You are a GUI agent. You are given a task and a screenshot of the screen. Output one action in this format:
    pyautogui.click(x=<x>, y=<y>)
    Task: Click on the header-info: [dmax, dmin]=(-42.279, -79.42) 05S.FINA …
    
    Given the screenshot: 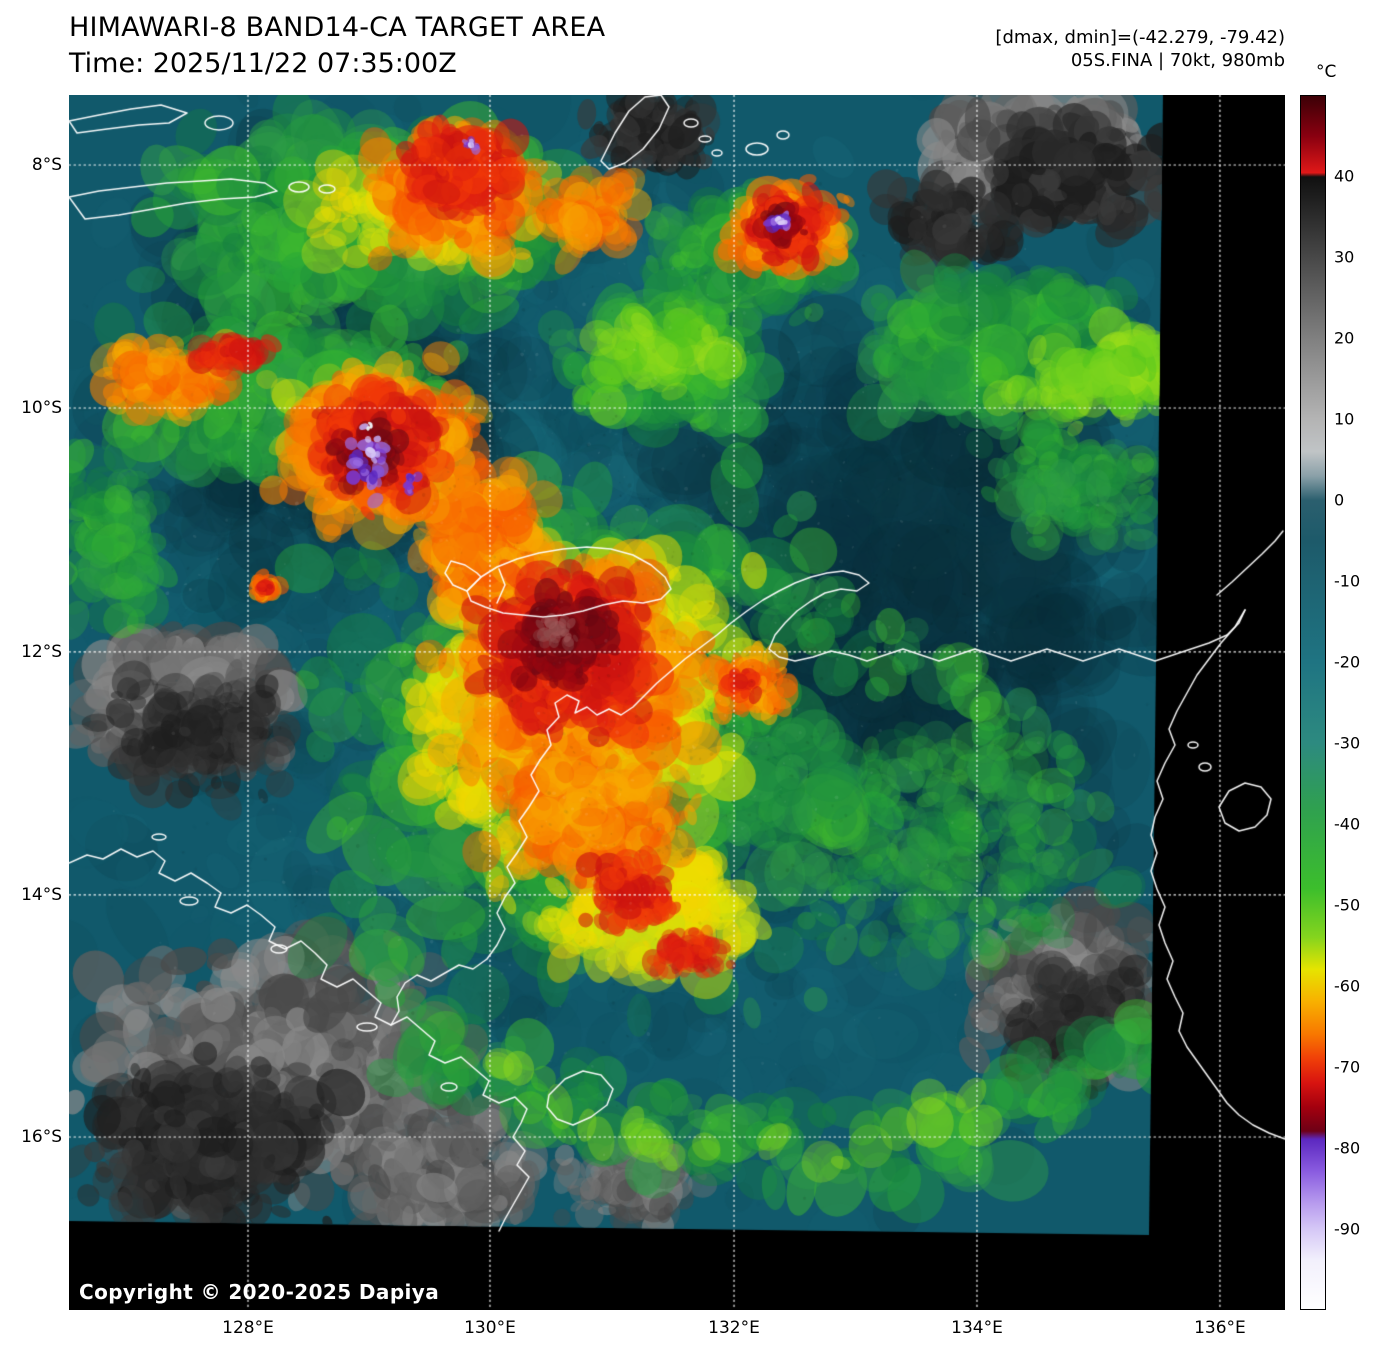 What is the action you would take?
    pyautogui.click(x=992, y=49)
    